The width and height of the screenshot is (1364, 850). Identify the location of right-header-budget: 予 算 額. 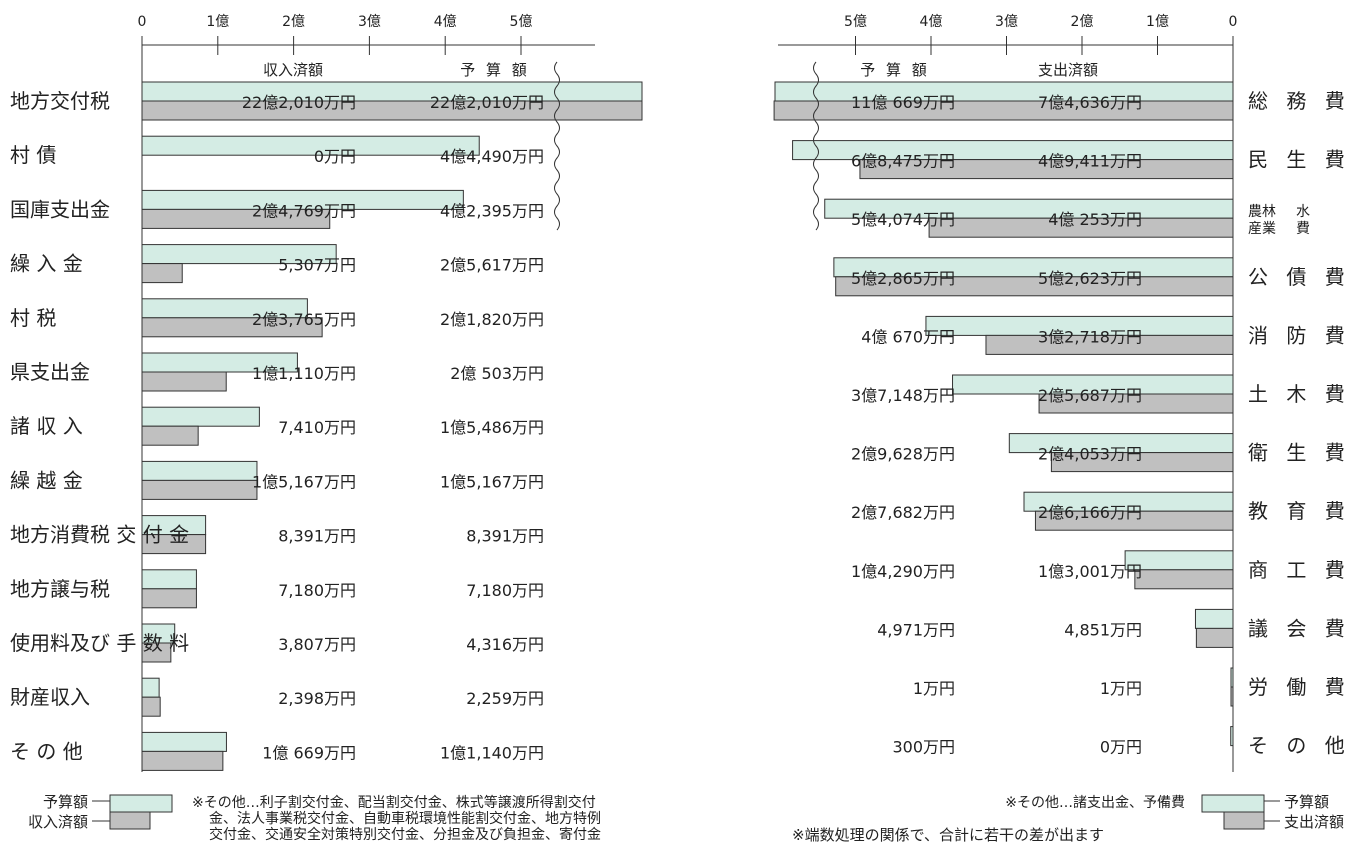
(895, 70).